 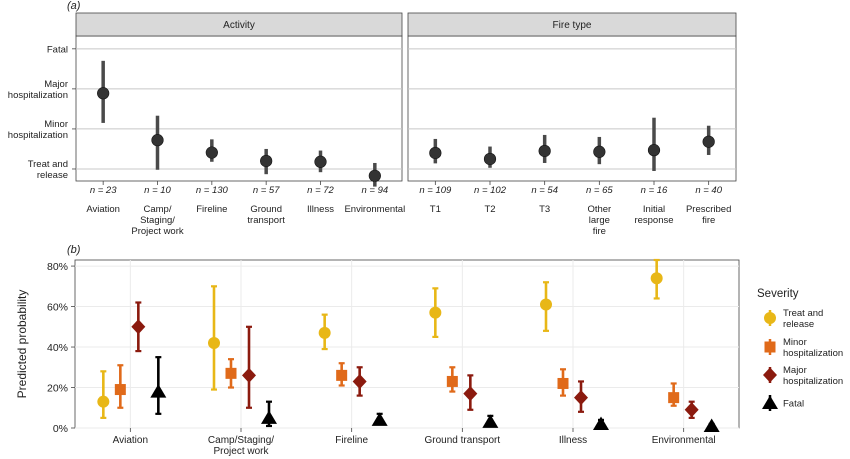 I want to click on x-tick-label: Other large fire, so click(x=599, y=220).